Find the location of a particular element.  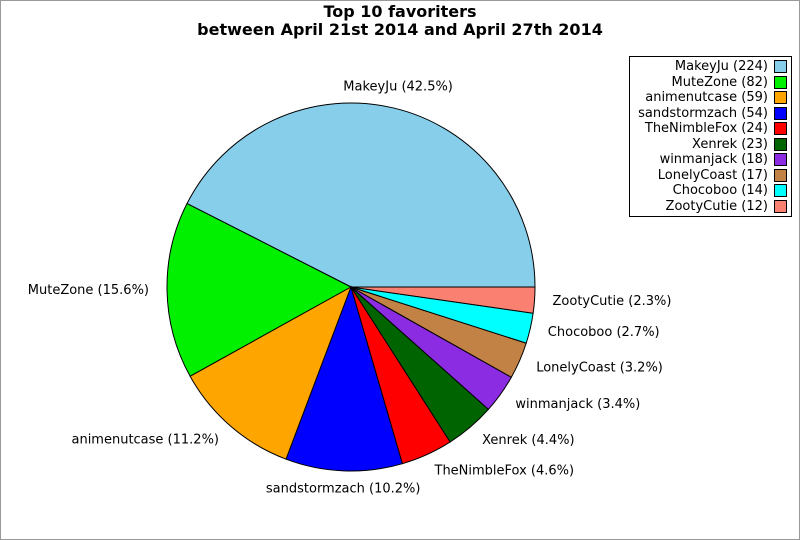

legend-item-sandstormzach: sandstormzach (54) is located at coordinates (710, 114).